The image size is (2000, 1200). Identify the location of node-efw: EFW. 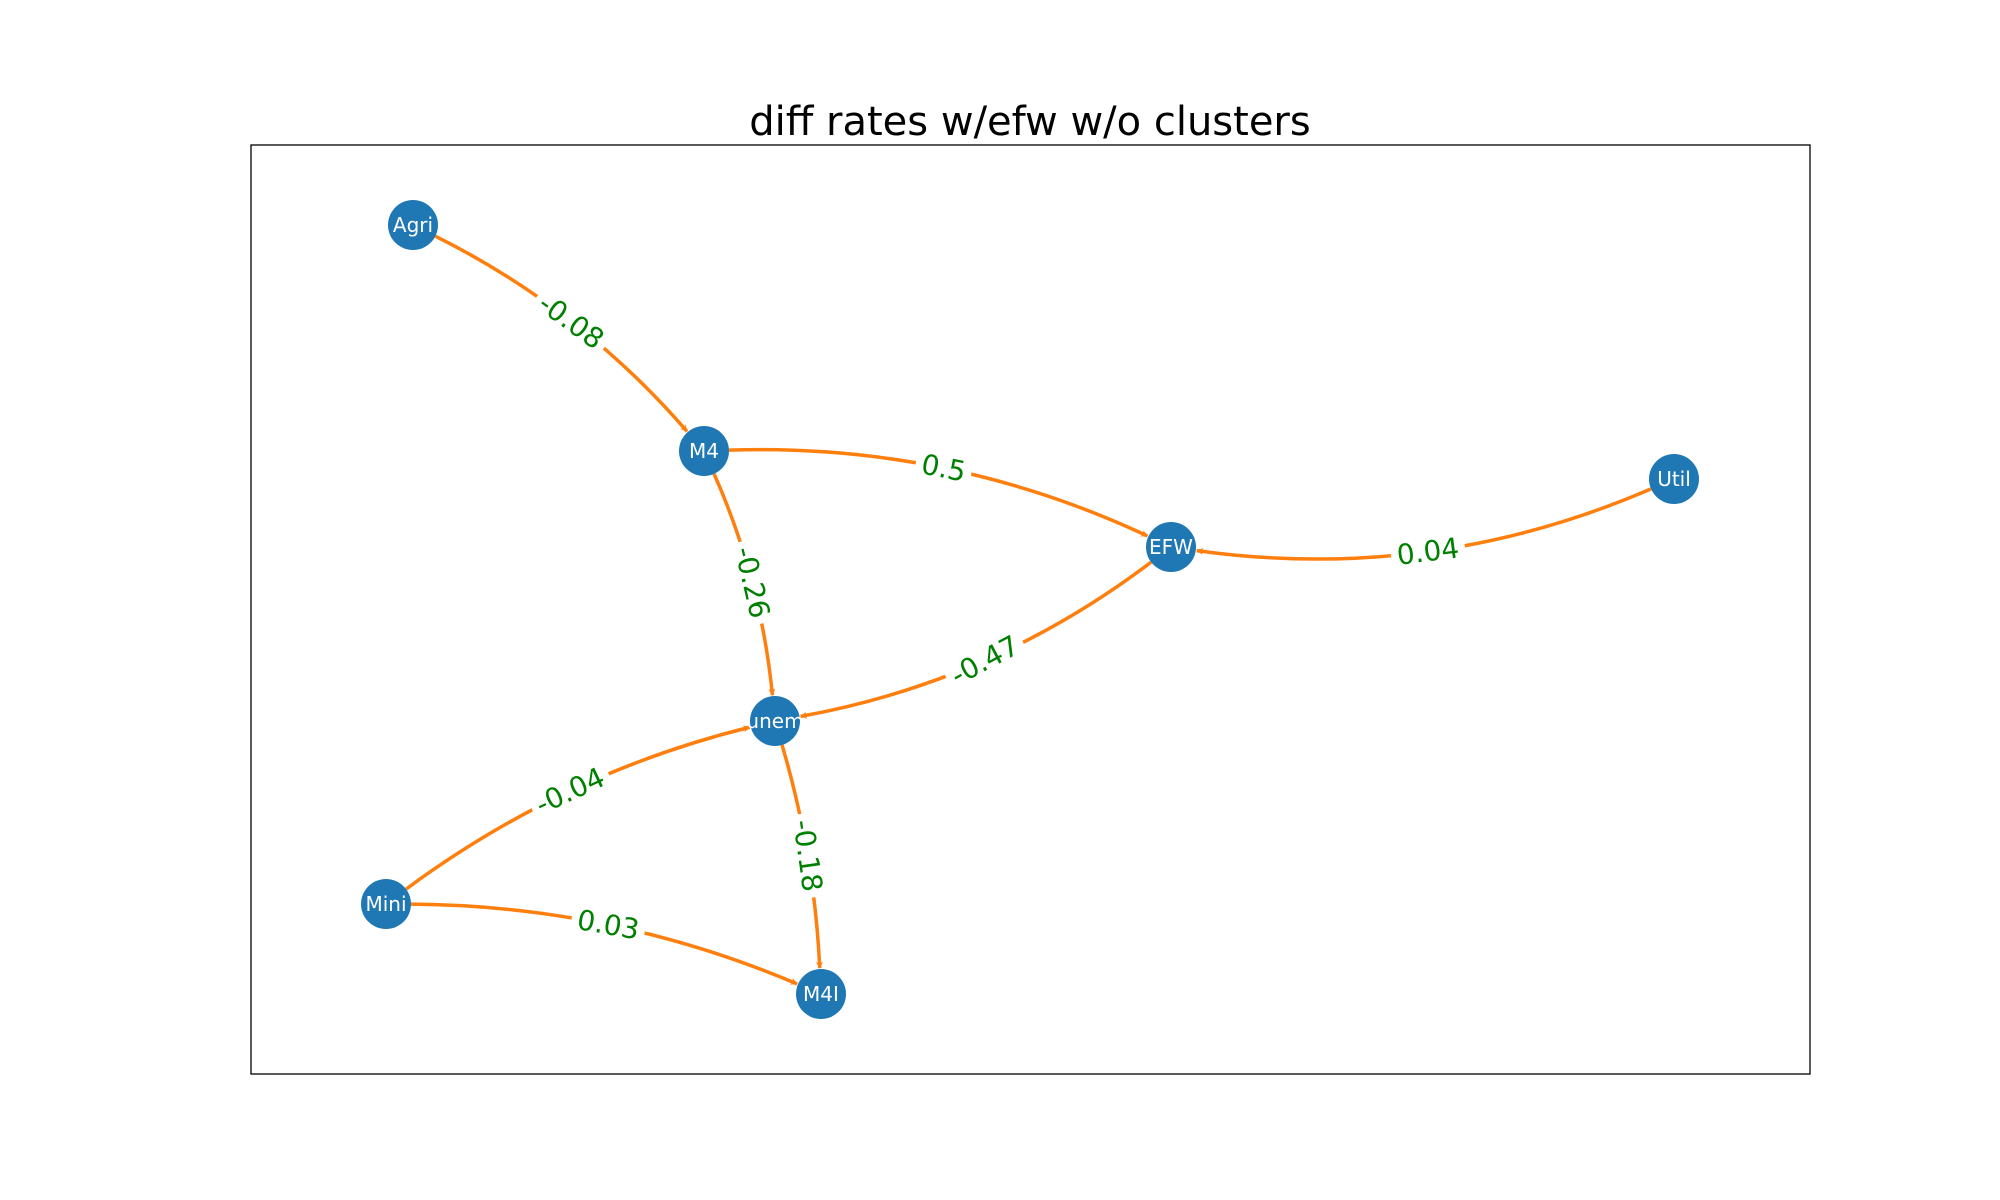
(1171, 547).